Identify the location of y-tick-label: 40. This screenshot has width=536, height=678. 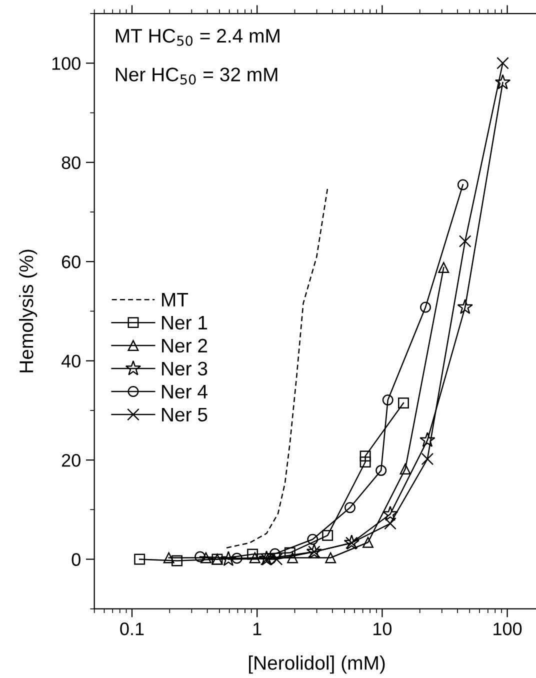
(70, 361).